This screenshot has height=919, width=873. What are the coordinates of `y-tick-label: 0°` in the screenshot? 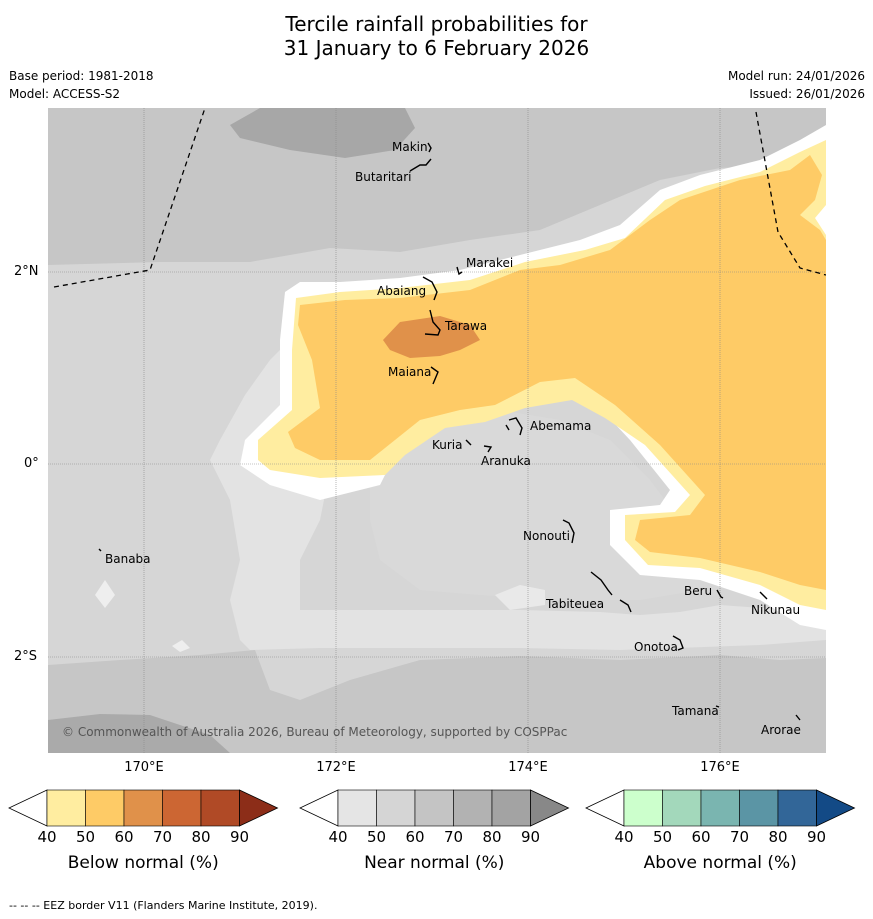 It's located at (31, 463).